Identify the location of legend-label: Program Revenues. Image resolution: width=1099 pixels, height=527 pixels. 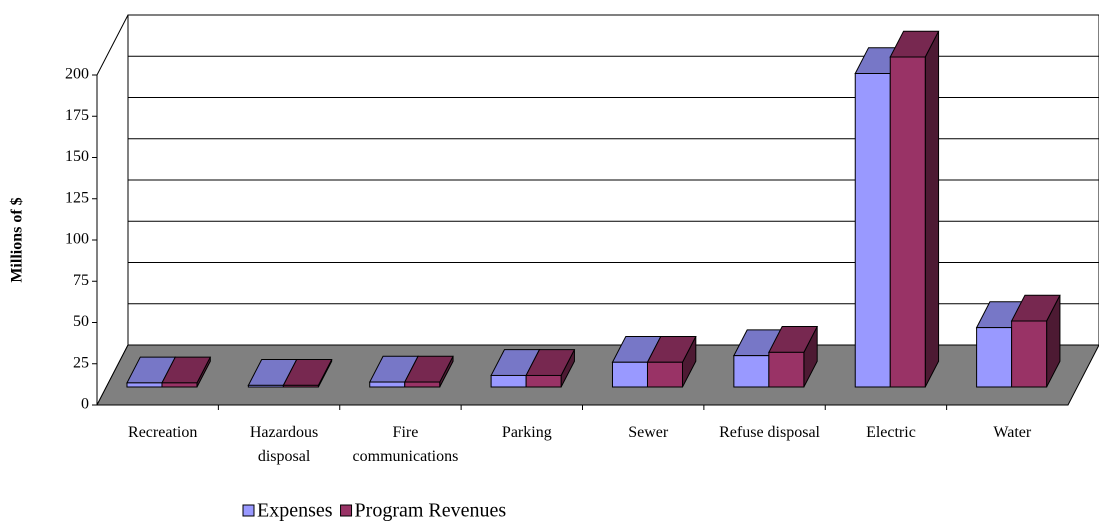
(431, 511).